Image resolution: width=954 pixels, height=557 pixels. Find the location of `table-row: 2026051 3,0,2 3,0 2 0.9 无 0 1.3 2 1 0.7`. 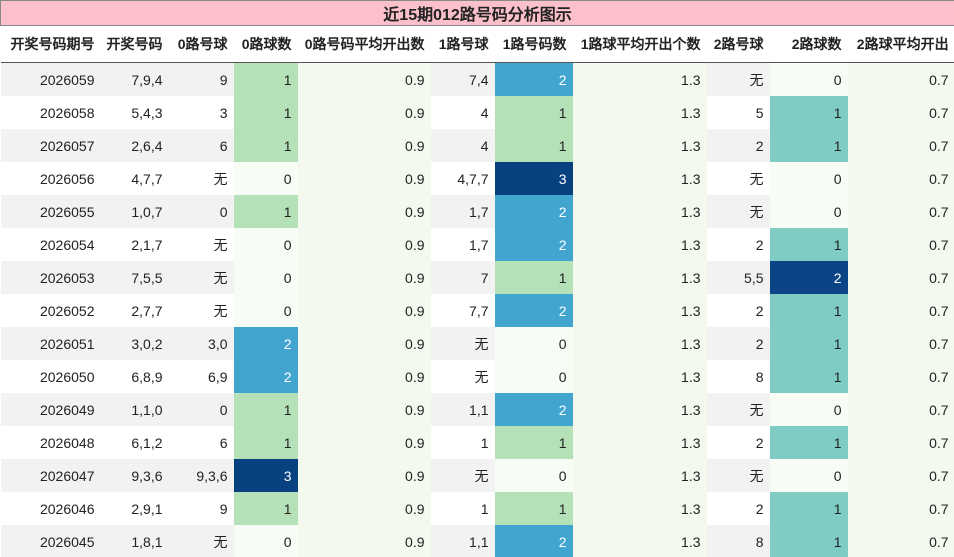

table-row: 2026051 3,0,2 3,0 2 0.9 无 0 1.3 2 1 0.7 is located at coordinates (477, 343).